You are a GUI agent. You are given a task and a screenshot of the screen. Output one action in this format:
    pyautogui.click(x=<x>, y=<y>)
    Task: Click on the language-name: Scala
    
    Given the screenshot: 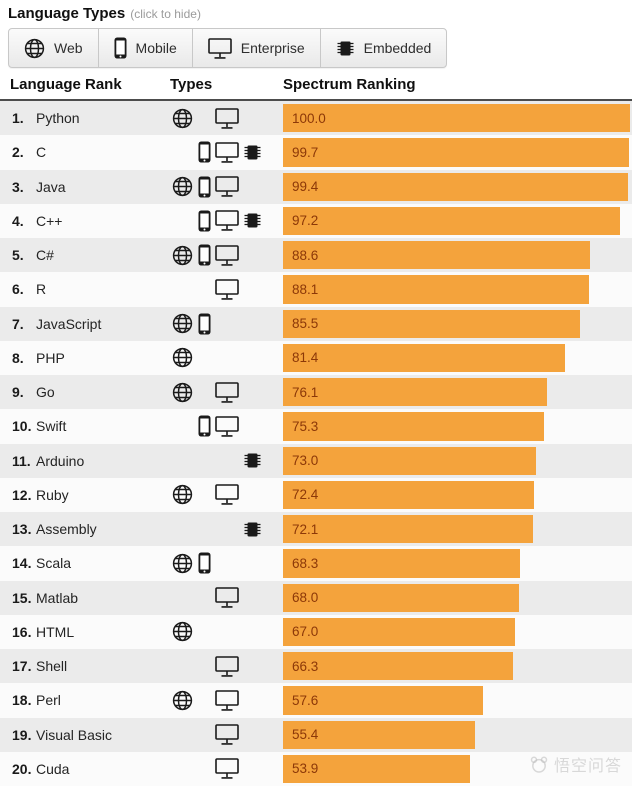 What is the action you would take?
    pyautogui.click(x=54, y=563)
    